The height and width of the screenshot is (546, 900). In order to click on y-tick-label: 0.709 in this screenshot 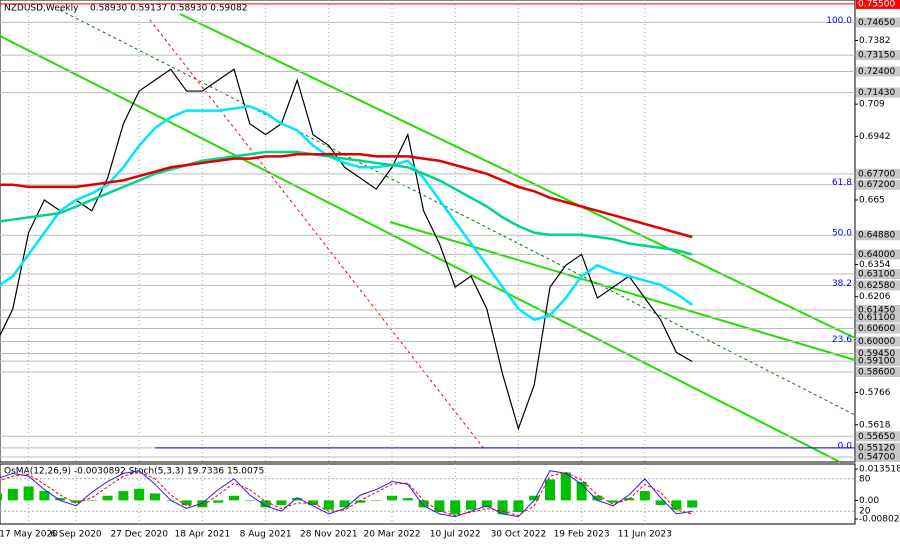, I will do `click(872, 105)`.